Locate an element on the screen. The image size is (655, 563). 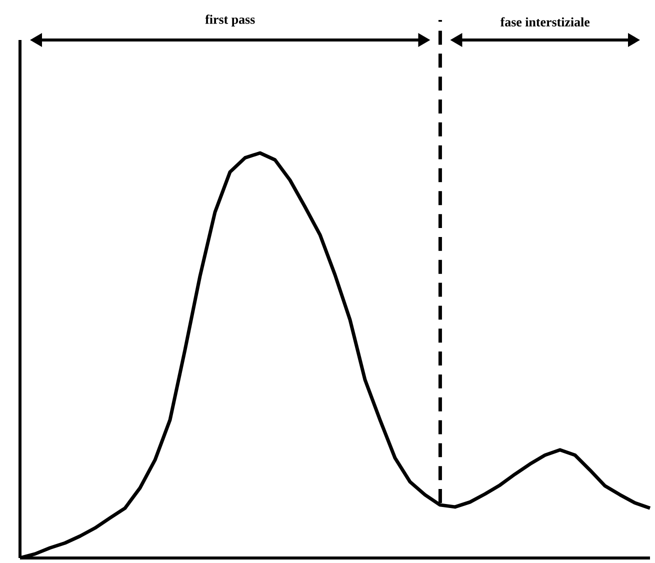
text: fase interstiziale is located at coordinates (545, 21).